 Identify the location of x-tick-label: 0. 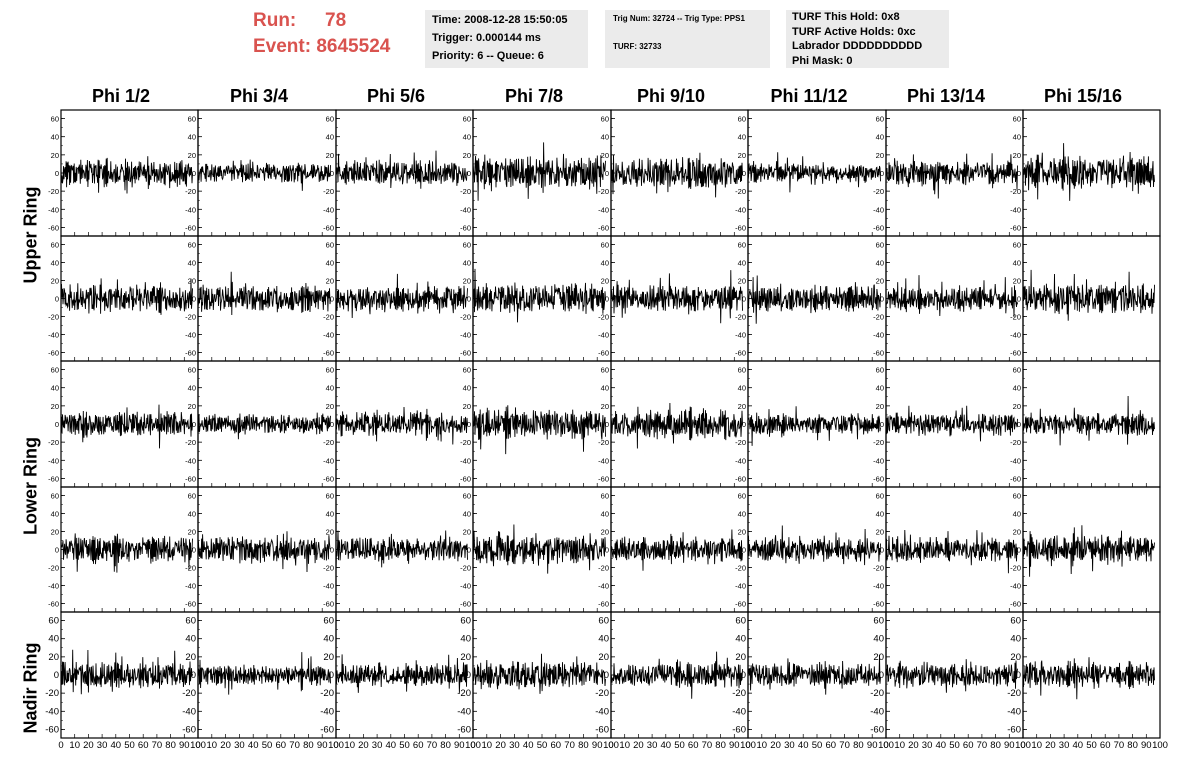
(610, 745).